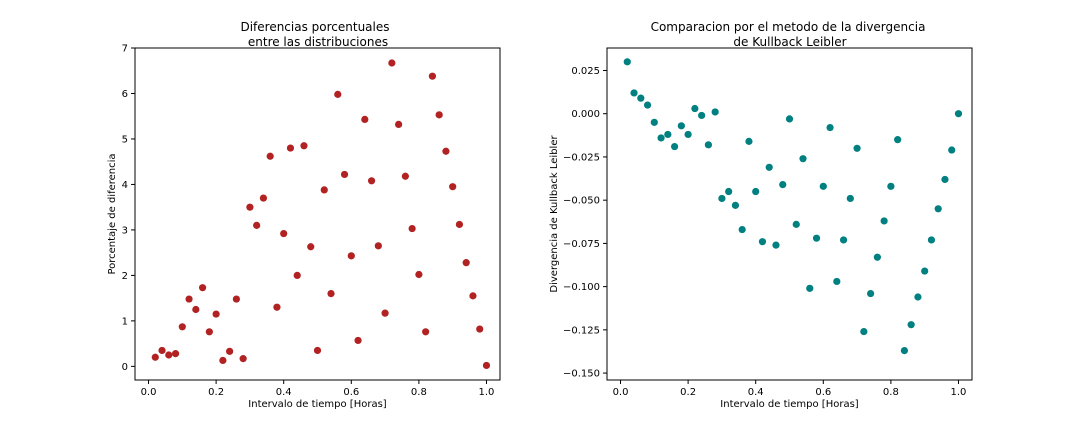 This screenshot has height=432, width=1080. I want to click on y-axis-label: Divergencia de Kullback Leibler, so click(554, 214).